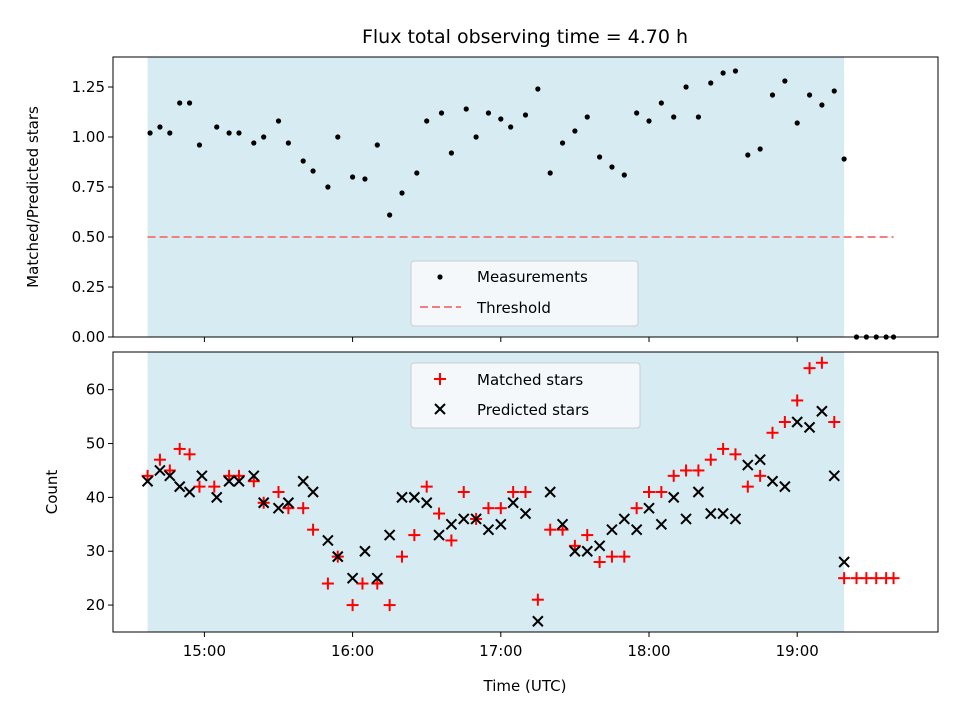 The width and height of the screenshot is (960, 720). What do you see at coordinates (352, 651) in the screenshot?
I see `x-tick-label: 16:00` at bounding box center [352, 651].